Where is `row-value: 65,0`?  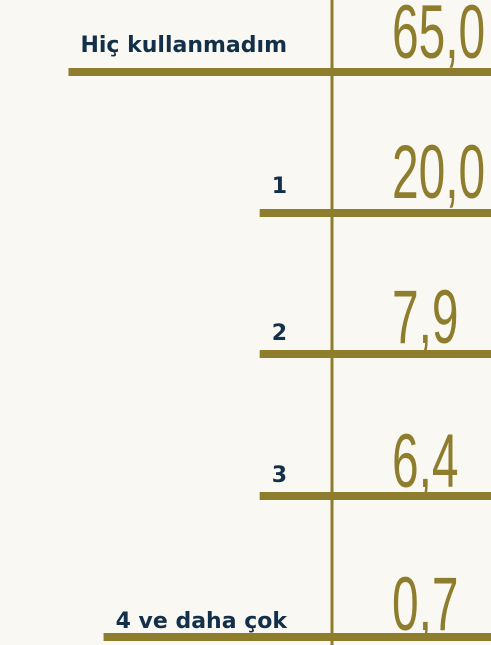 row-value: 65,0 is located at coordinates (438, 37).